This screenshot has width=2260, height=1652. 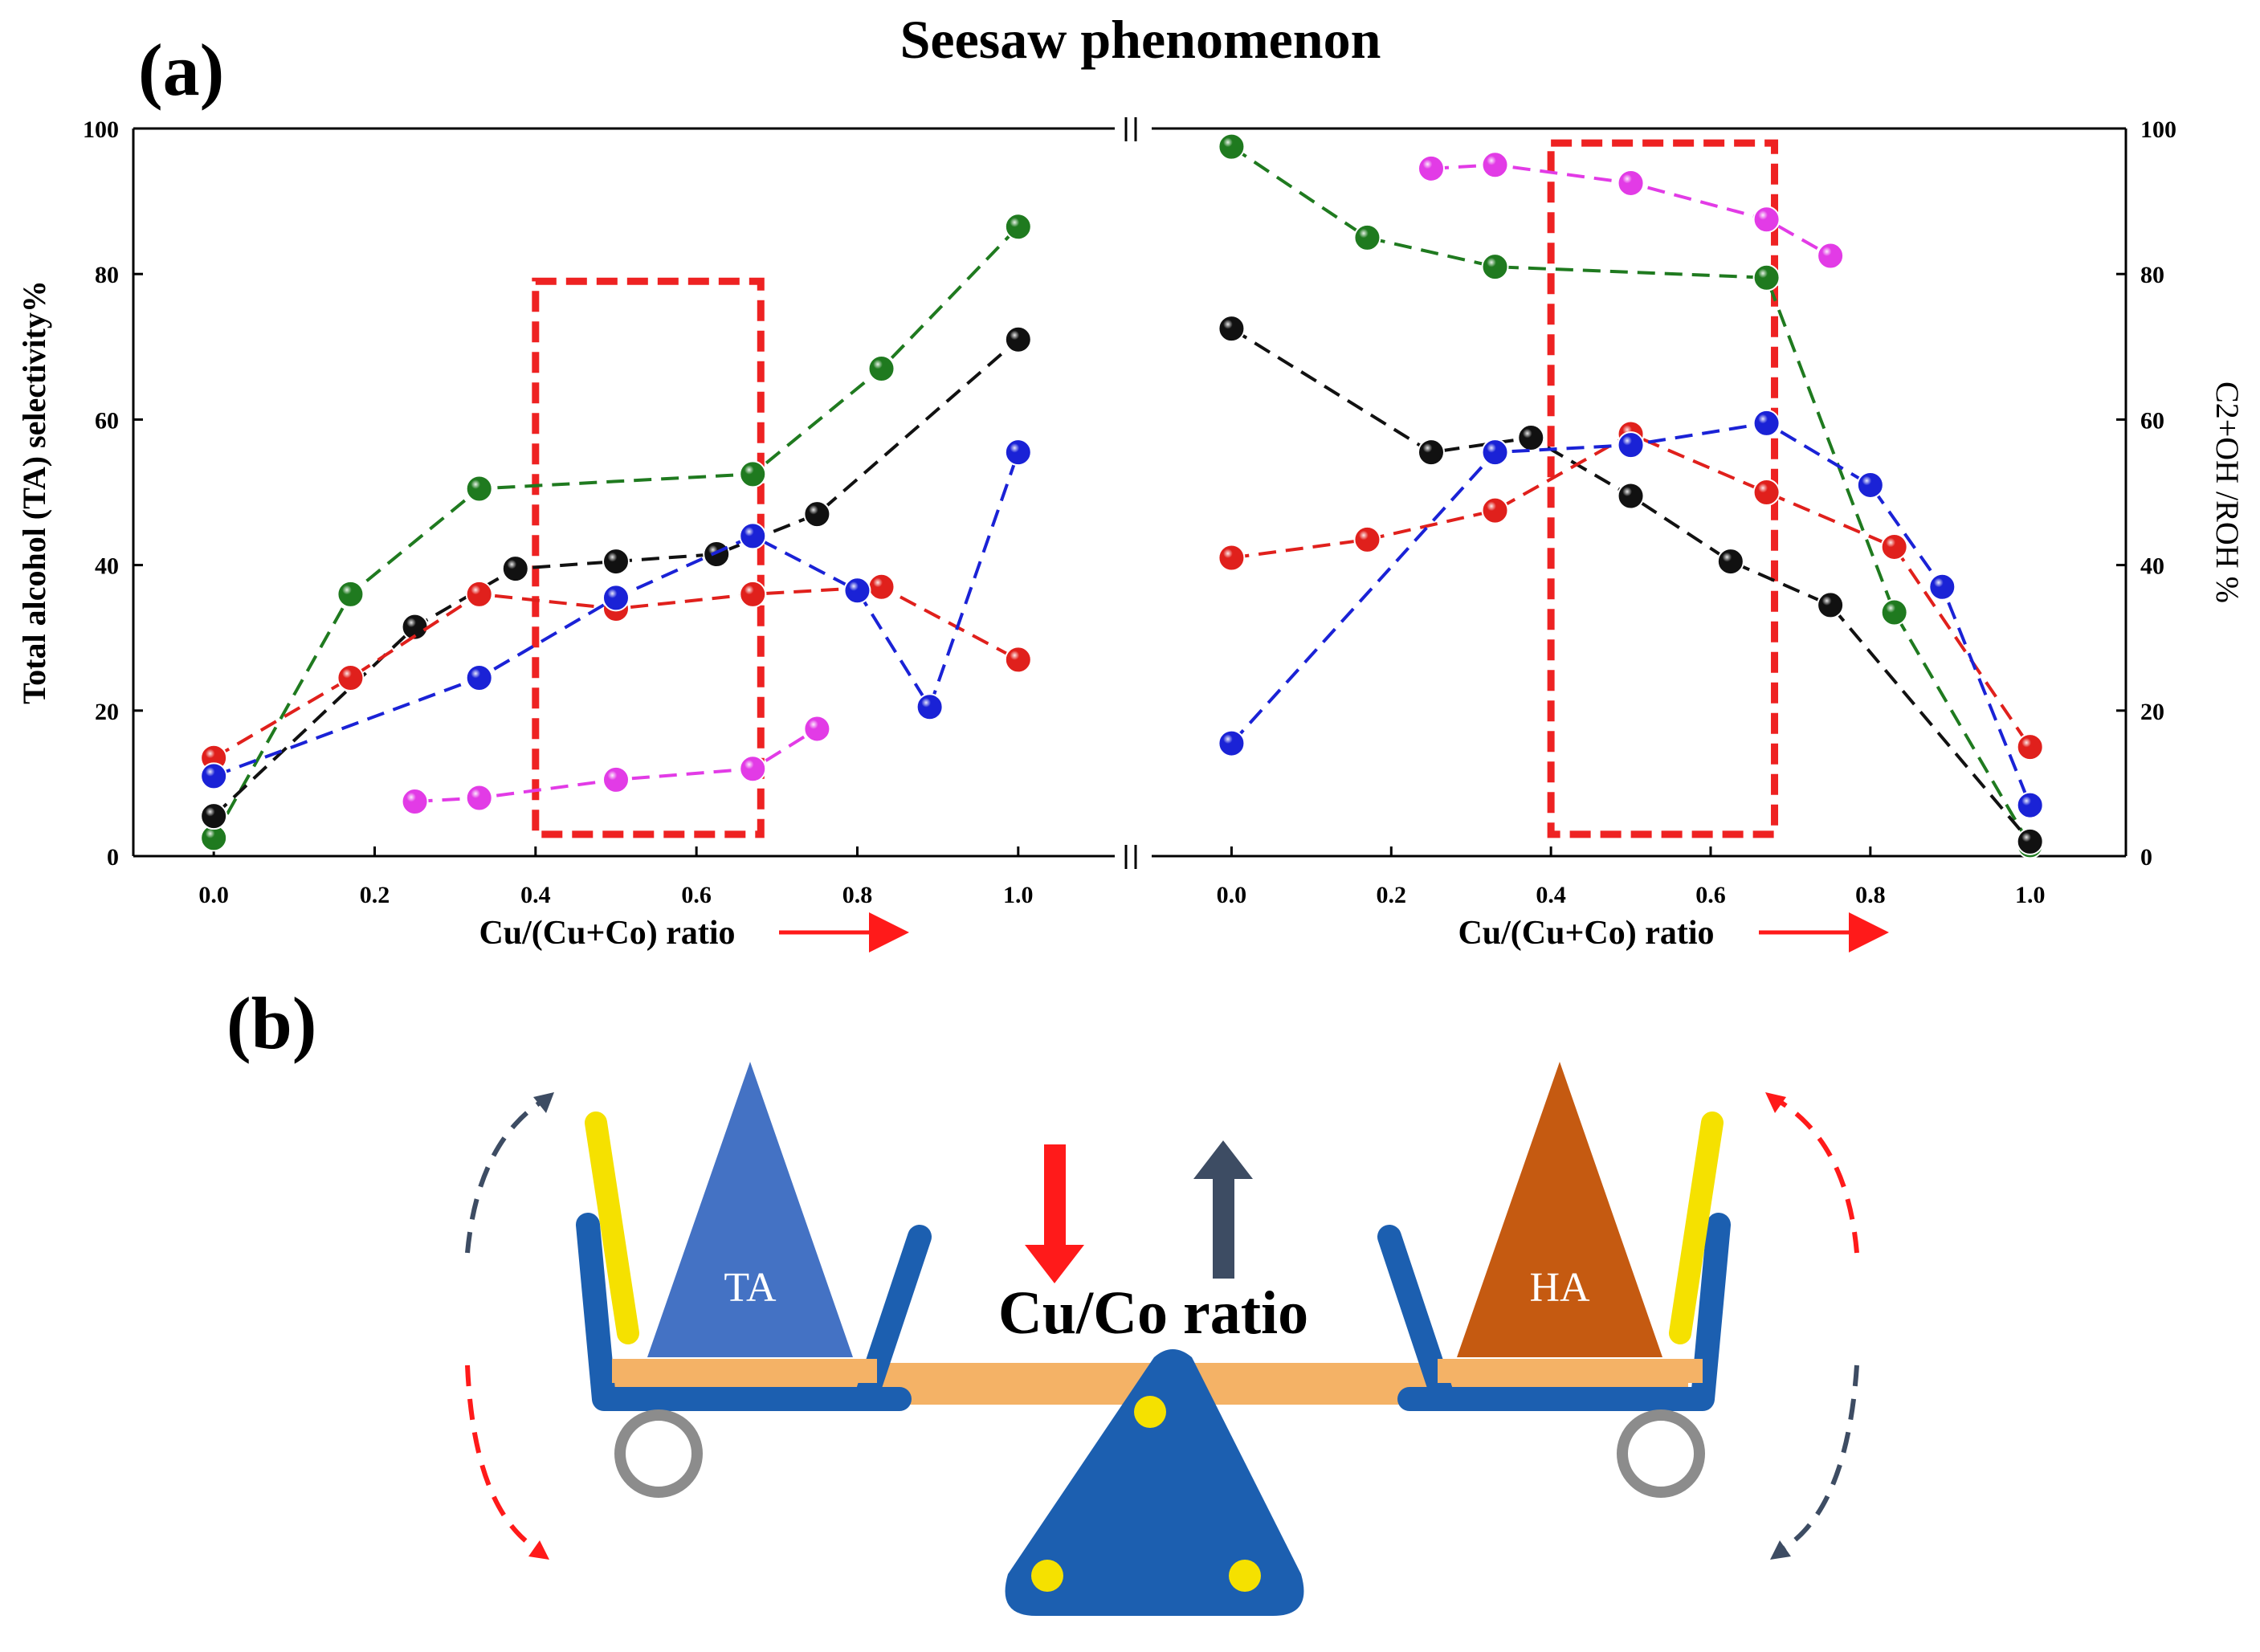 I want to click on left-lower-swing-arrow-icon, so click(x=502, y=1458).